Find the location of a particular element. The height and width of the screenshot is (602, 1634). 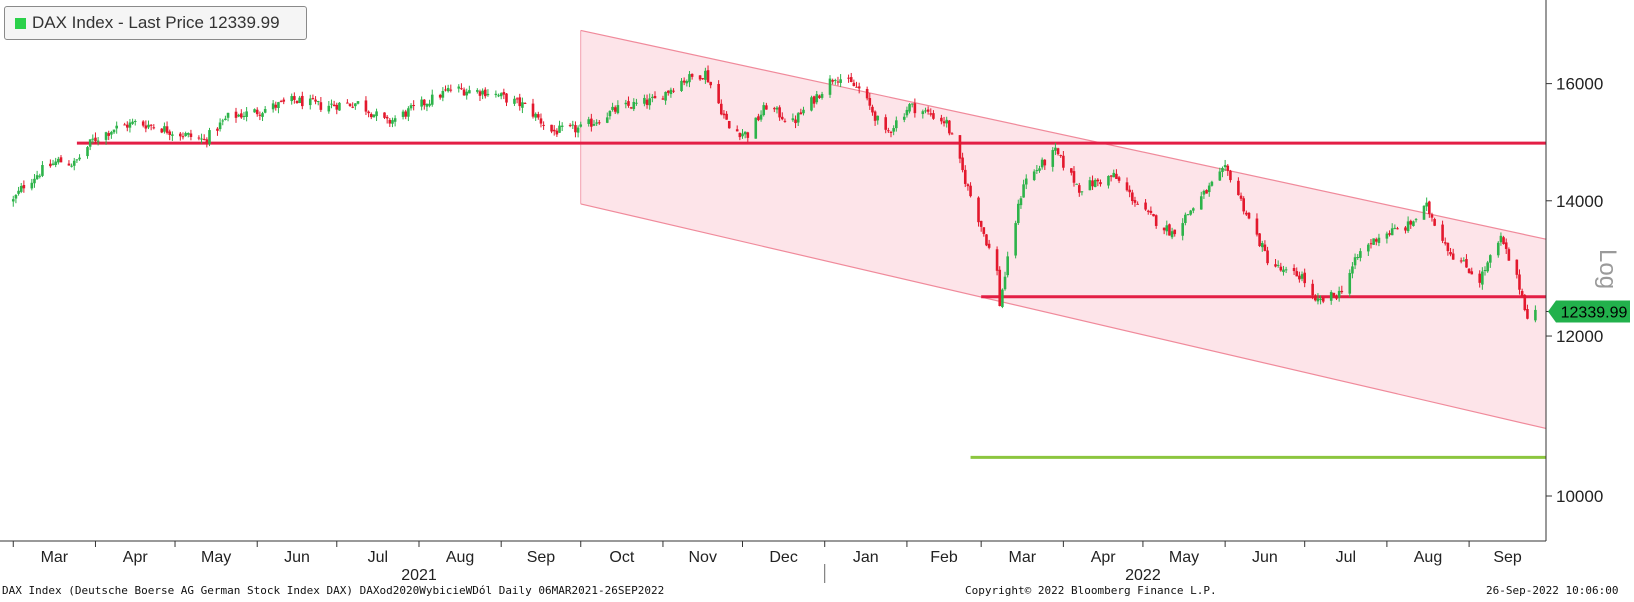

x-year-label: 2021 is located at coordinates (419, 575).